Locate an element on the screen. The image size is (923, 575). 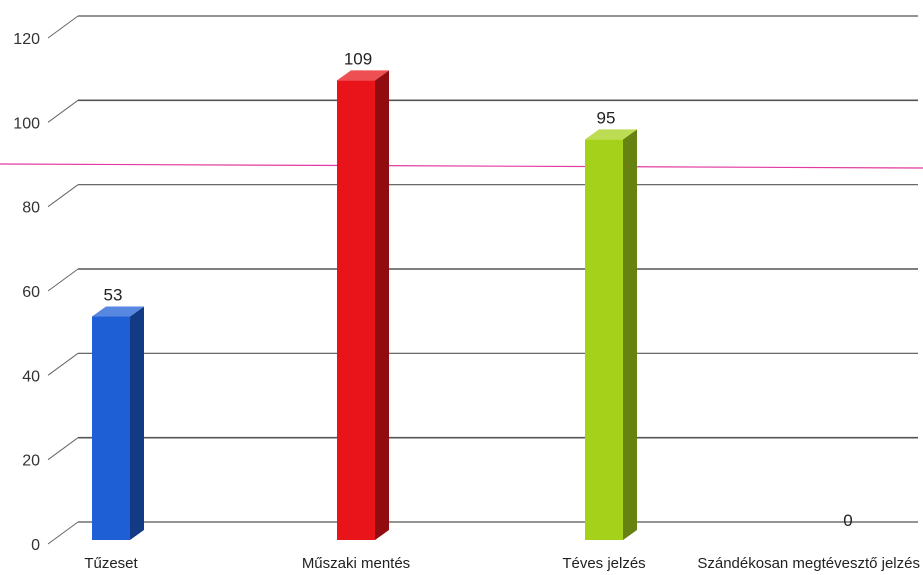
y-tick-label: 40 is located at coordinates (31, 376).